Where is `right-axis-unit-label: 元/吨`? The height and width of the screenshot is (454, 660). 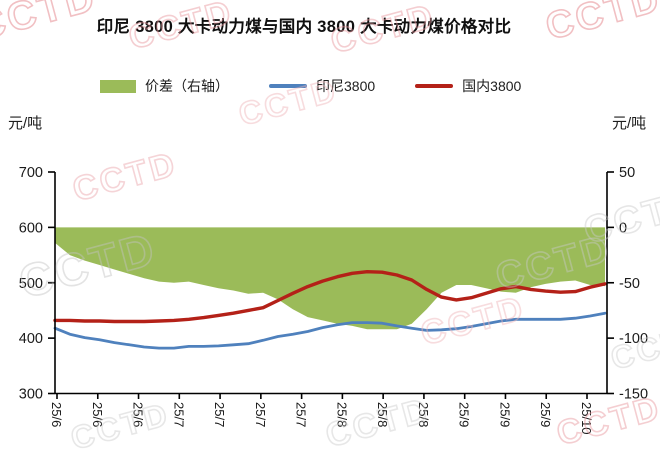 right-axis-unit-label: 元/吨 is located at coordinates (629, 123).